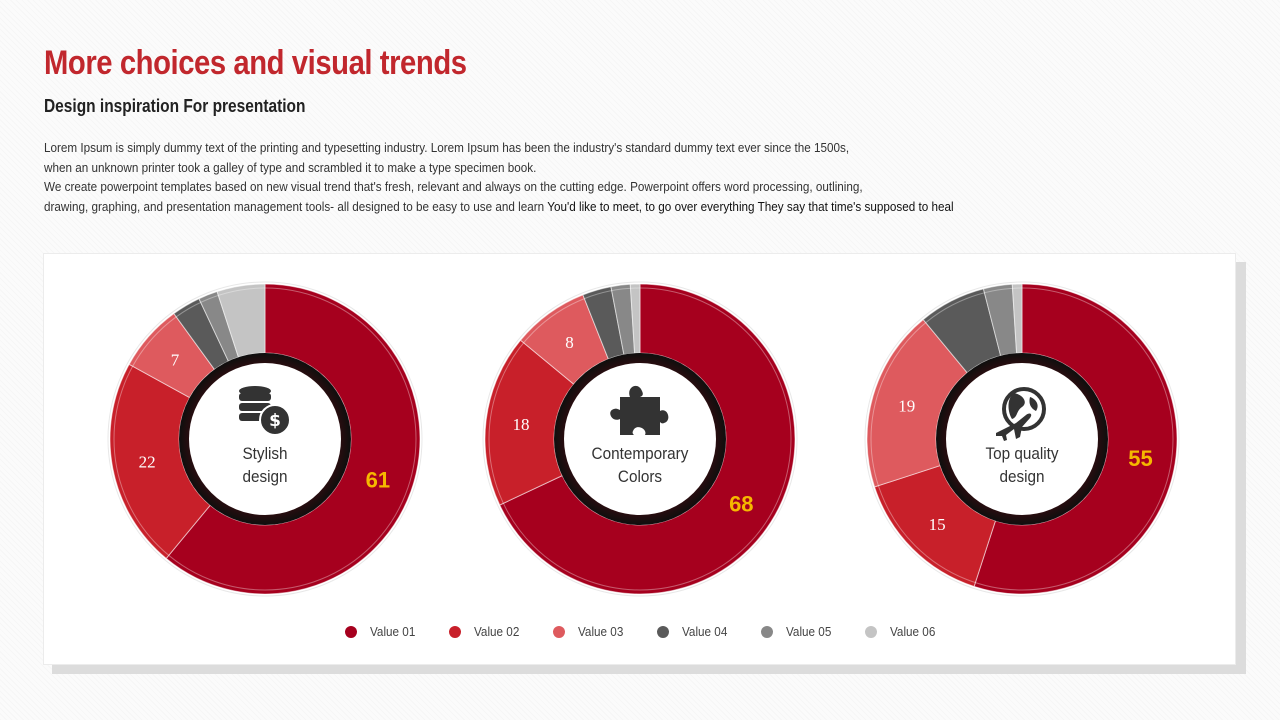 The width and height of the screenshot is (1280, 720). What do you see at coordinates (497, 631) in the screenshot?
I see `legend-label: Value 02` at bounding box center [497, 631].